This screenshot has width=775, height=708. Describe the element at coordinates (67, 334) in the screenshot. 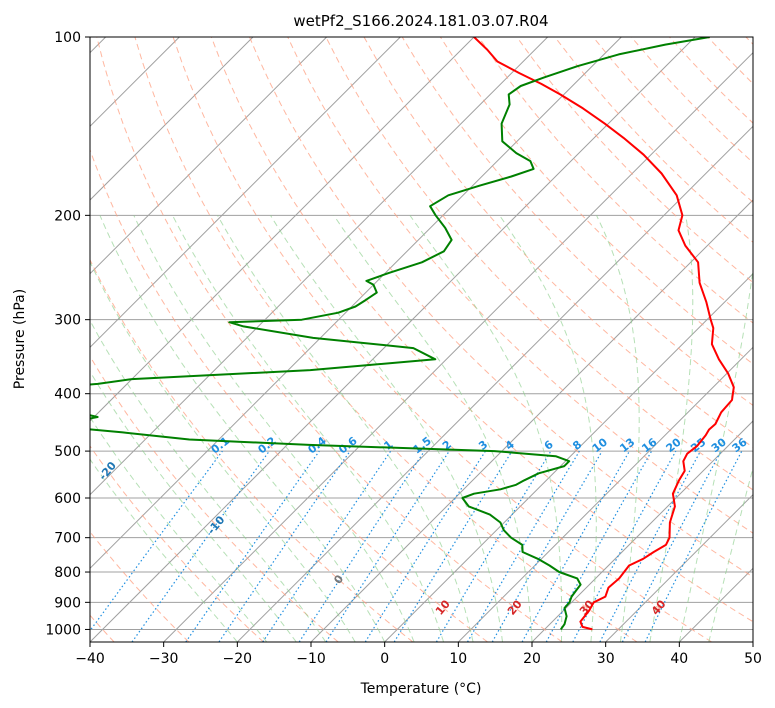

I see `y-axis-ticks: 100 200 300 400 500 600 700 800 900 1000` at that location.